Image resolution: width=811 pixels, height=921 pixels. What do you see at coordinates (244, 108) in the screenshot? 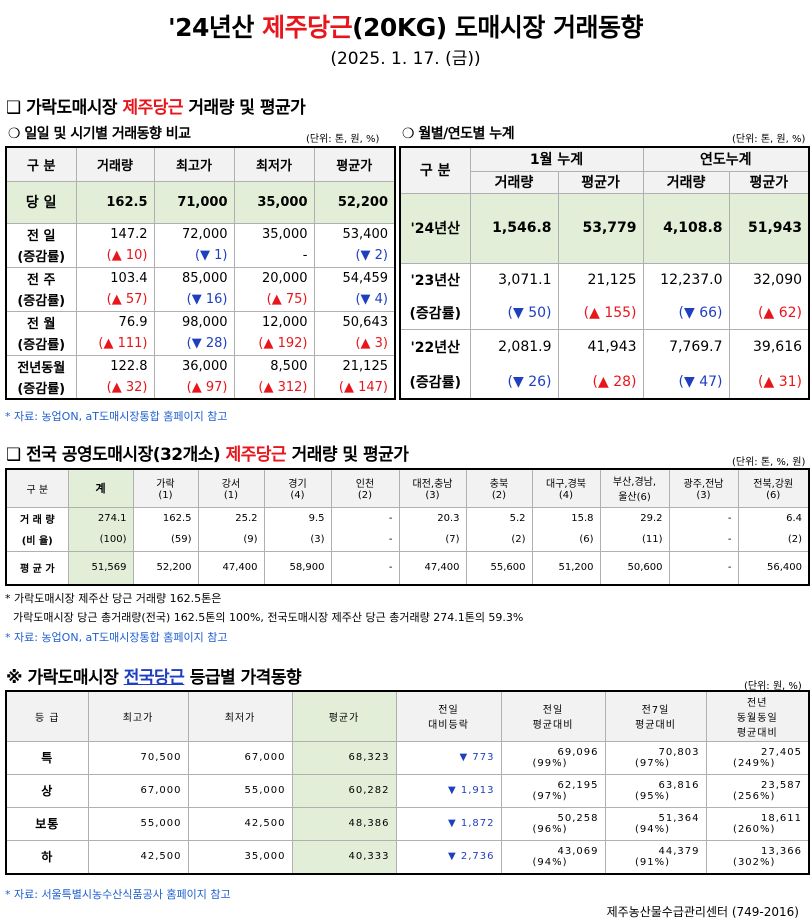
I see `section1-title-suffix: 거래량 및 평균가` at bounding box center [244, 108].